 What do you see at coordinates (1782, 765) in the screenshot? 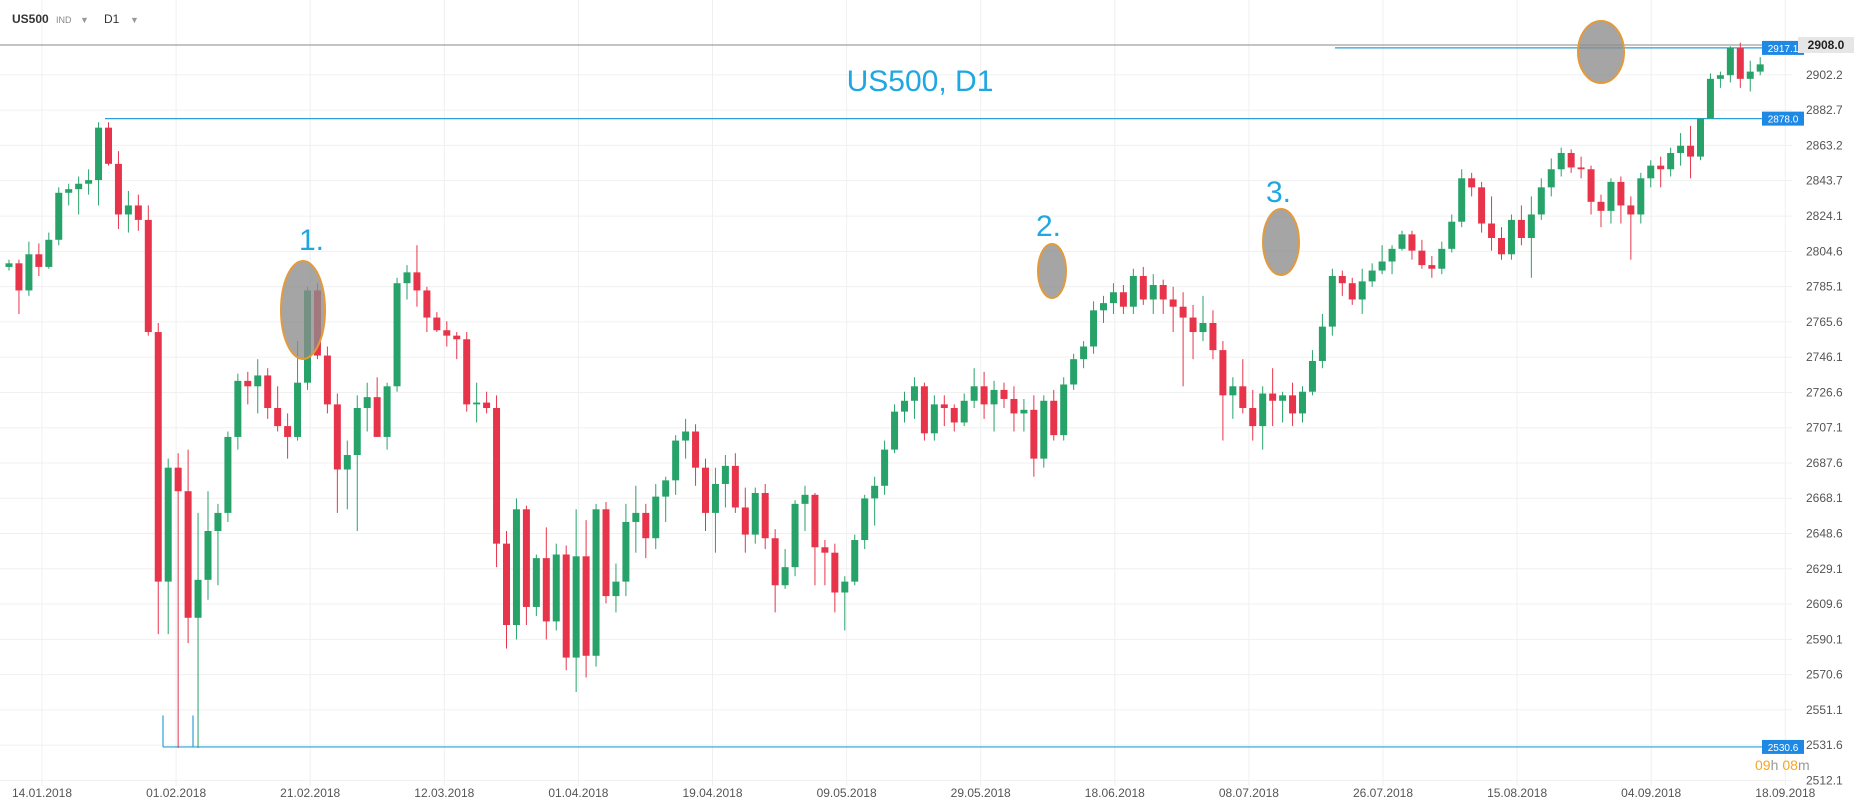
I see `candle-countdown: 09h 08m` at bounding box center [1782, 765].